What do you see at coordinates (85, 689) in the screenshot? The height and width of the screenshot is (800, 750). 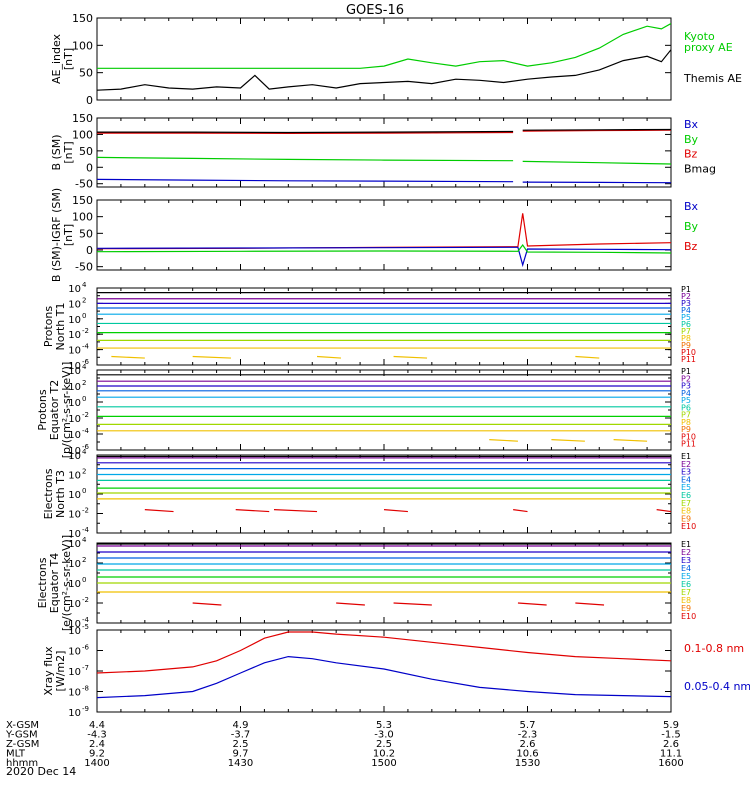 I see `y-tick-exponent: -8` at bounding box center [85, 689].